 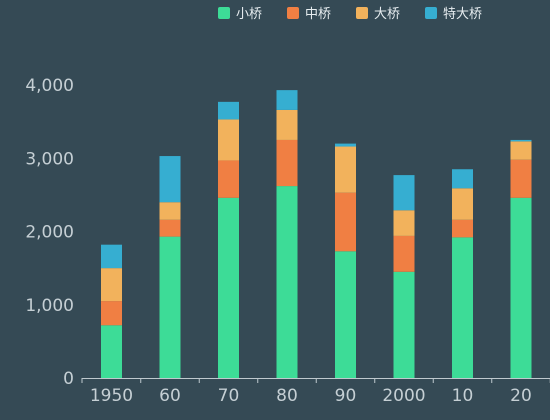 I want to click on legend-label-medium-bridge: 中桥, so click(x=318, y=14).